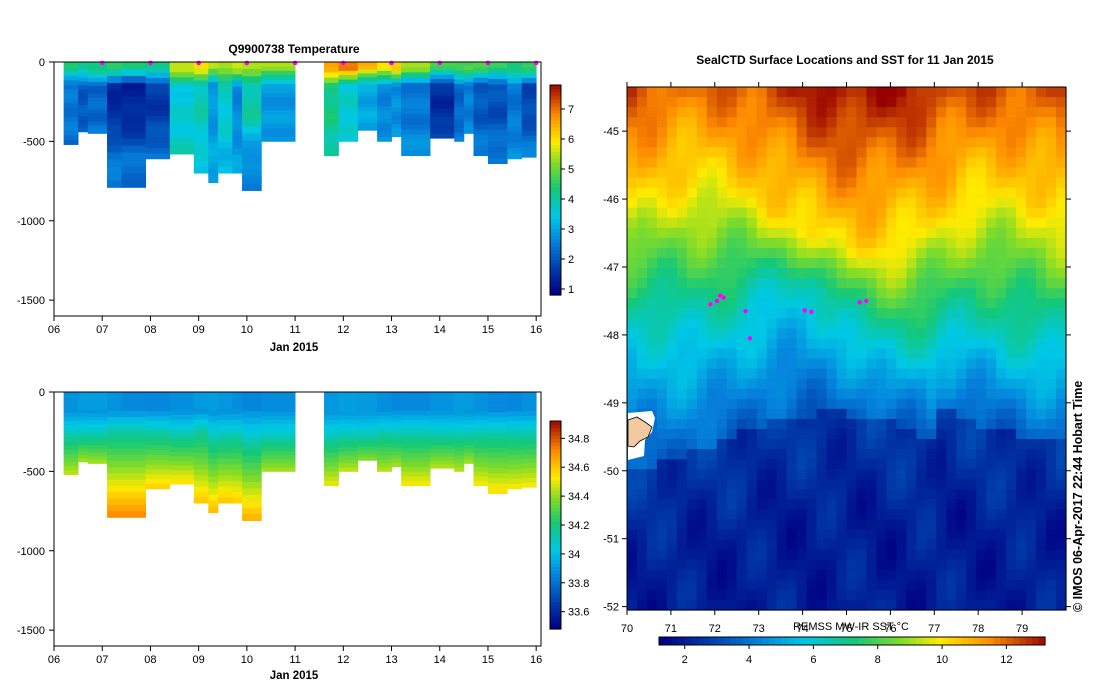 This screenshot has width=1099, height=700. What do you see at coordinates (31, 631) in the screenshot?
I see `y-tick-label: -1500` at bounding box center [31, 631].